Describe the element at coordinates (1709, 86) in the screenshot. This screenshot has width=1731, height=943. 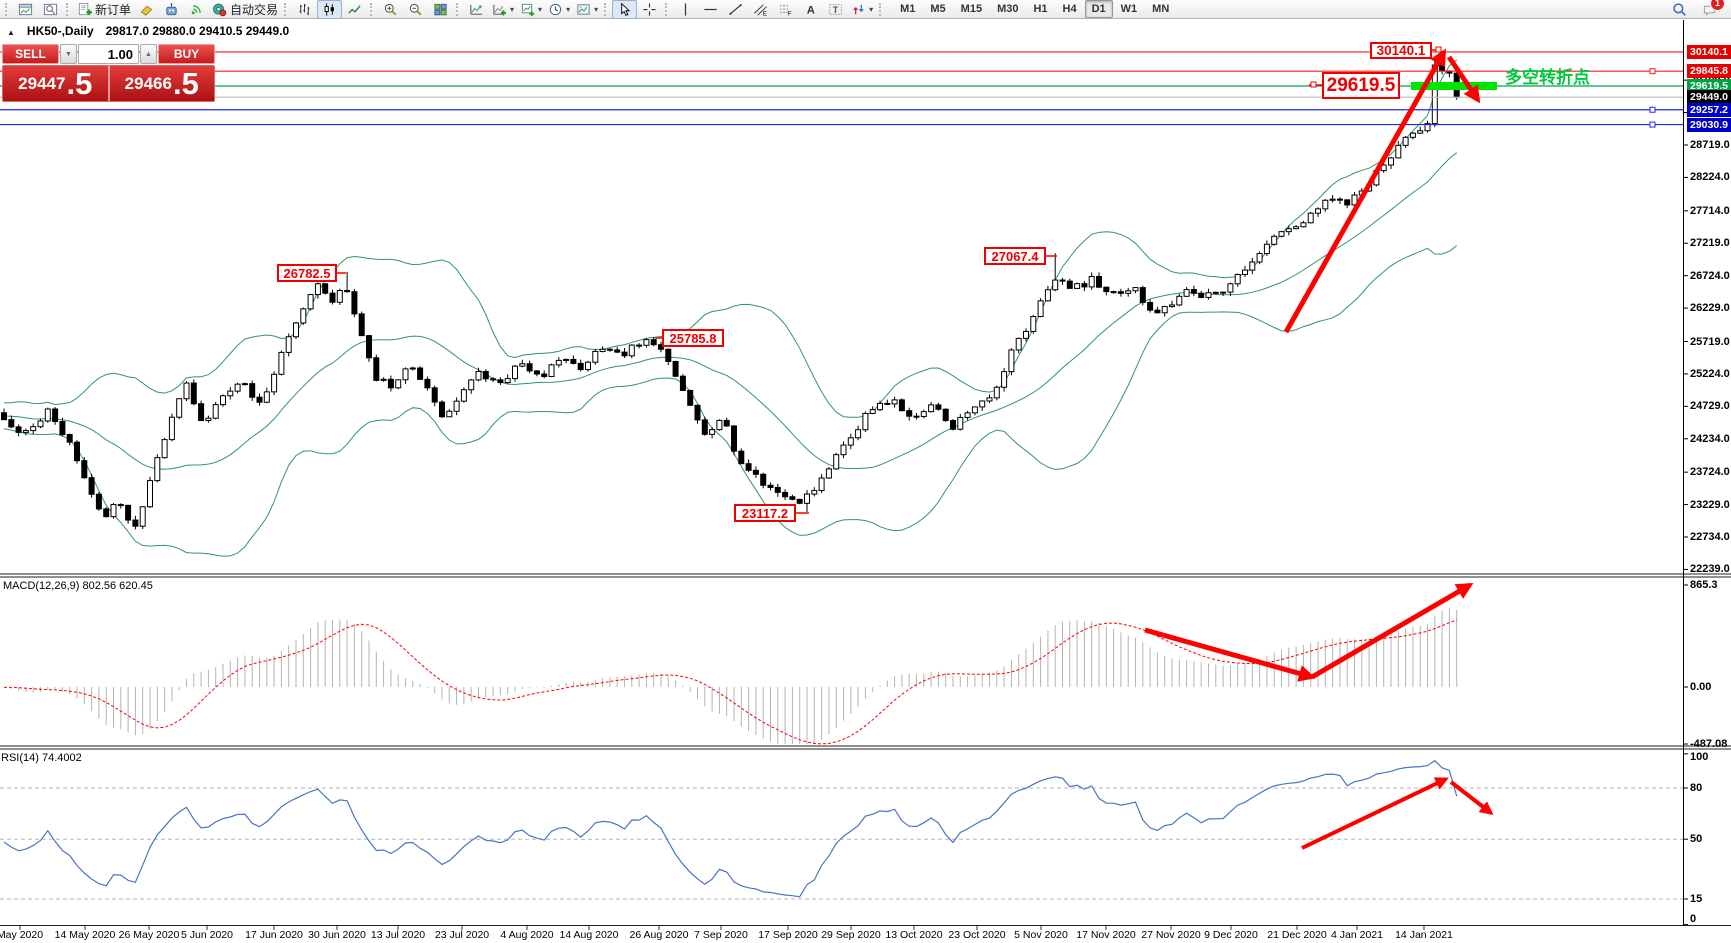
I see `price-tag: 29619.5` at that location.